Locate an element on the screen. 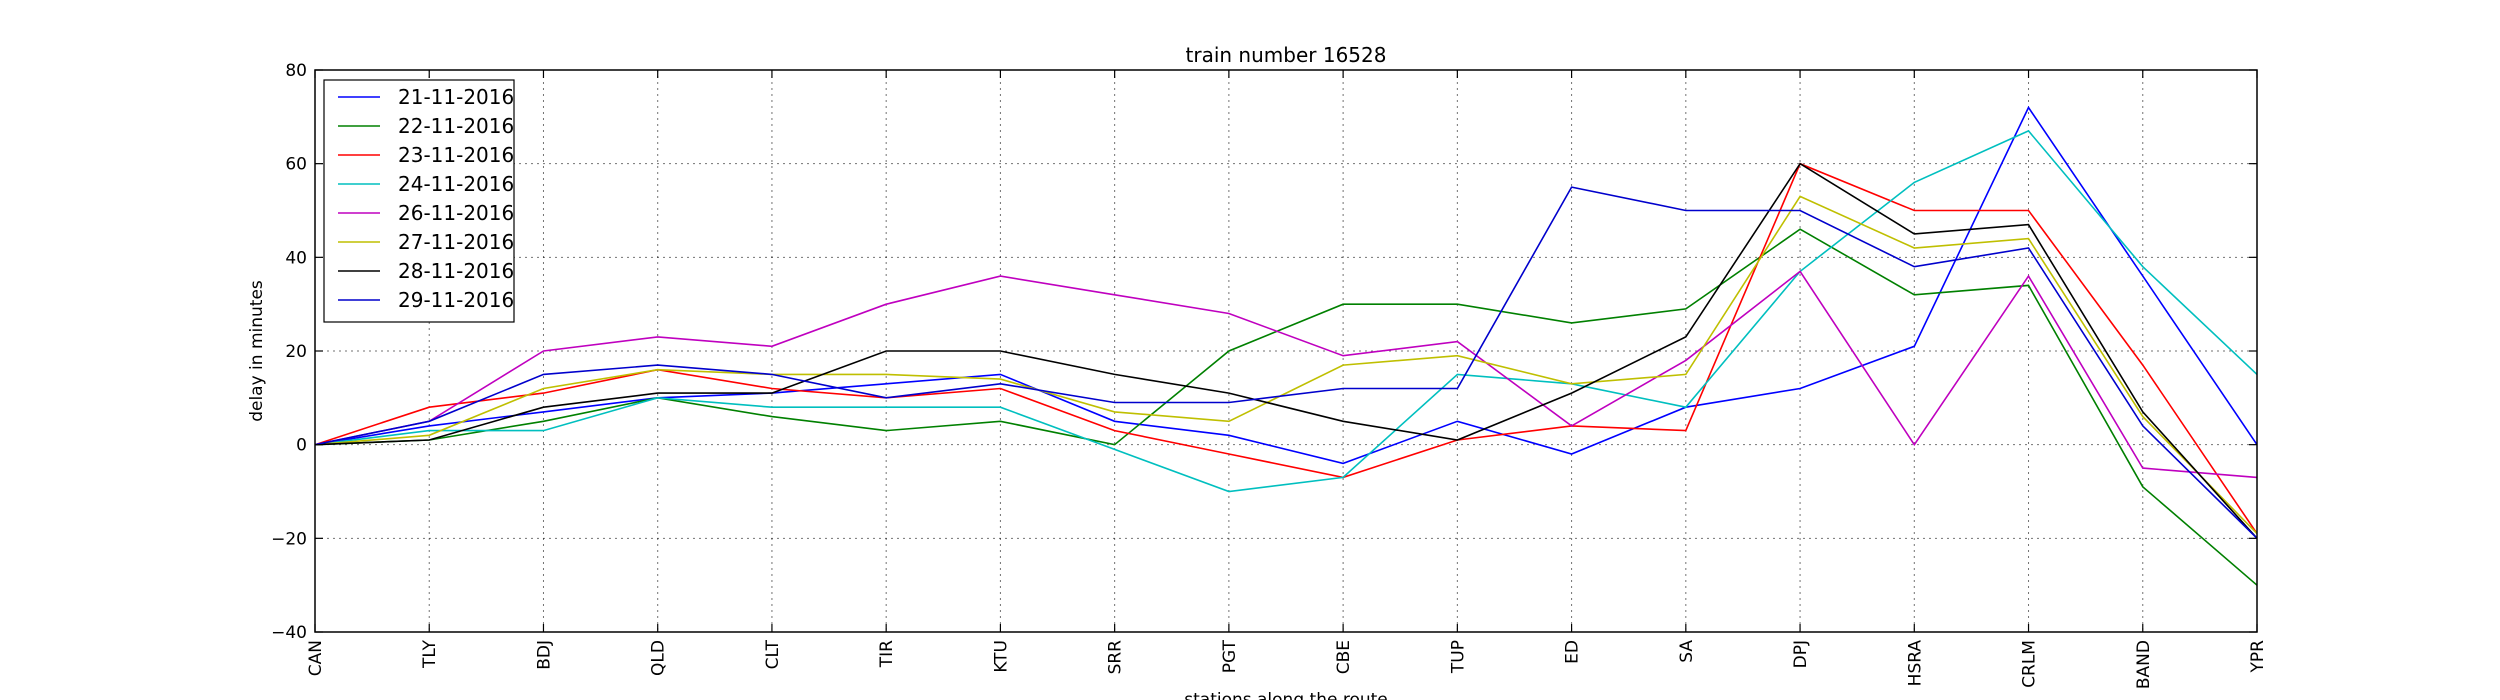 Image resolution: width=2500 pixels, height=700 pixels. legend-label: 28-11-2016 is located at coordinates (456, 271).